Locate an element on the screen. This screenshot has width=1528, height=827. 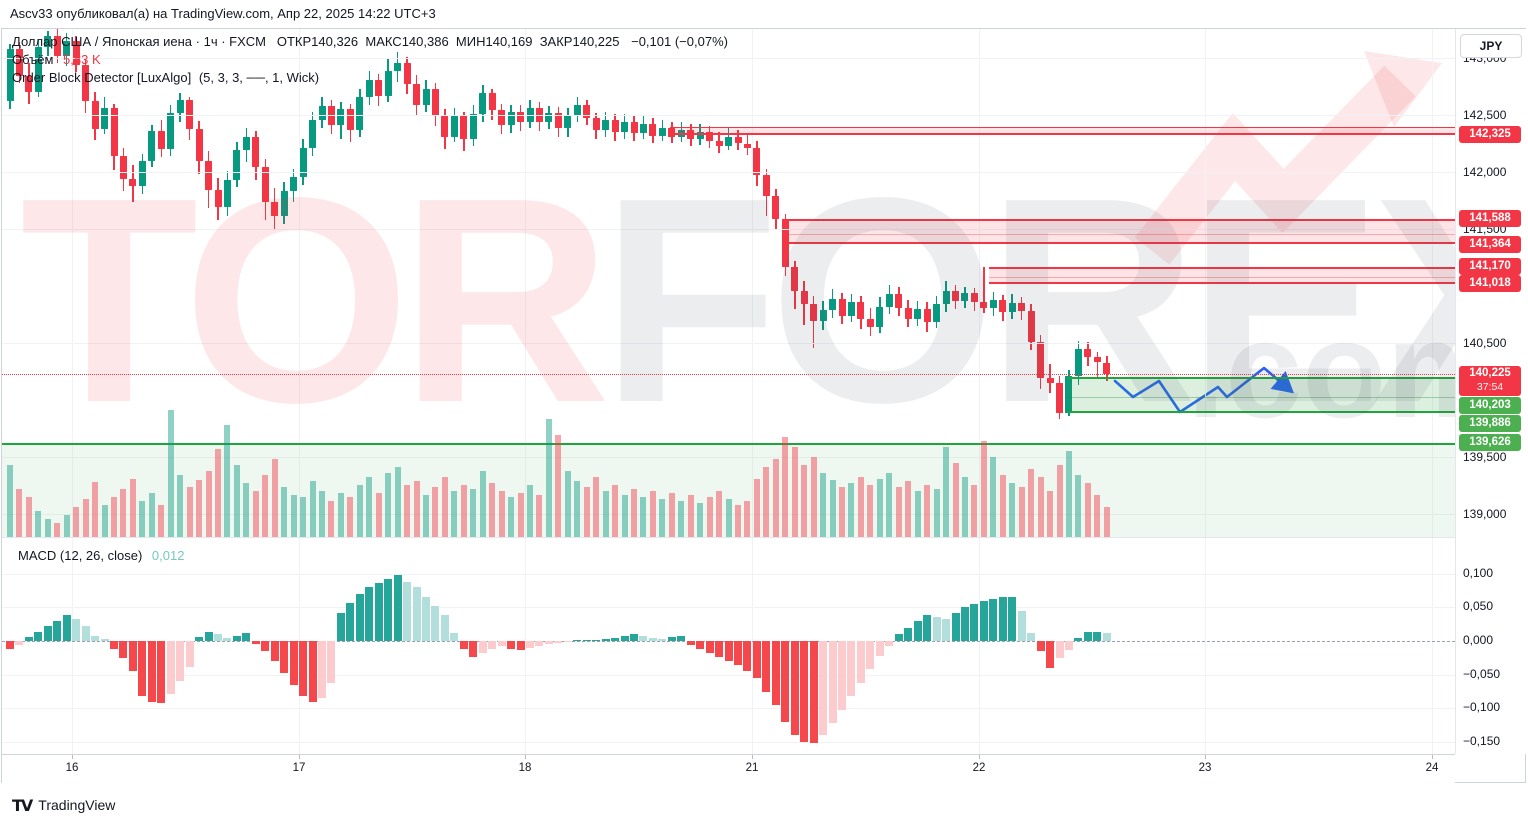
ohlc-label: МИН is located at coordinates (467, 41).